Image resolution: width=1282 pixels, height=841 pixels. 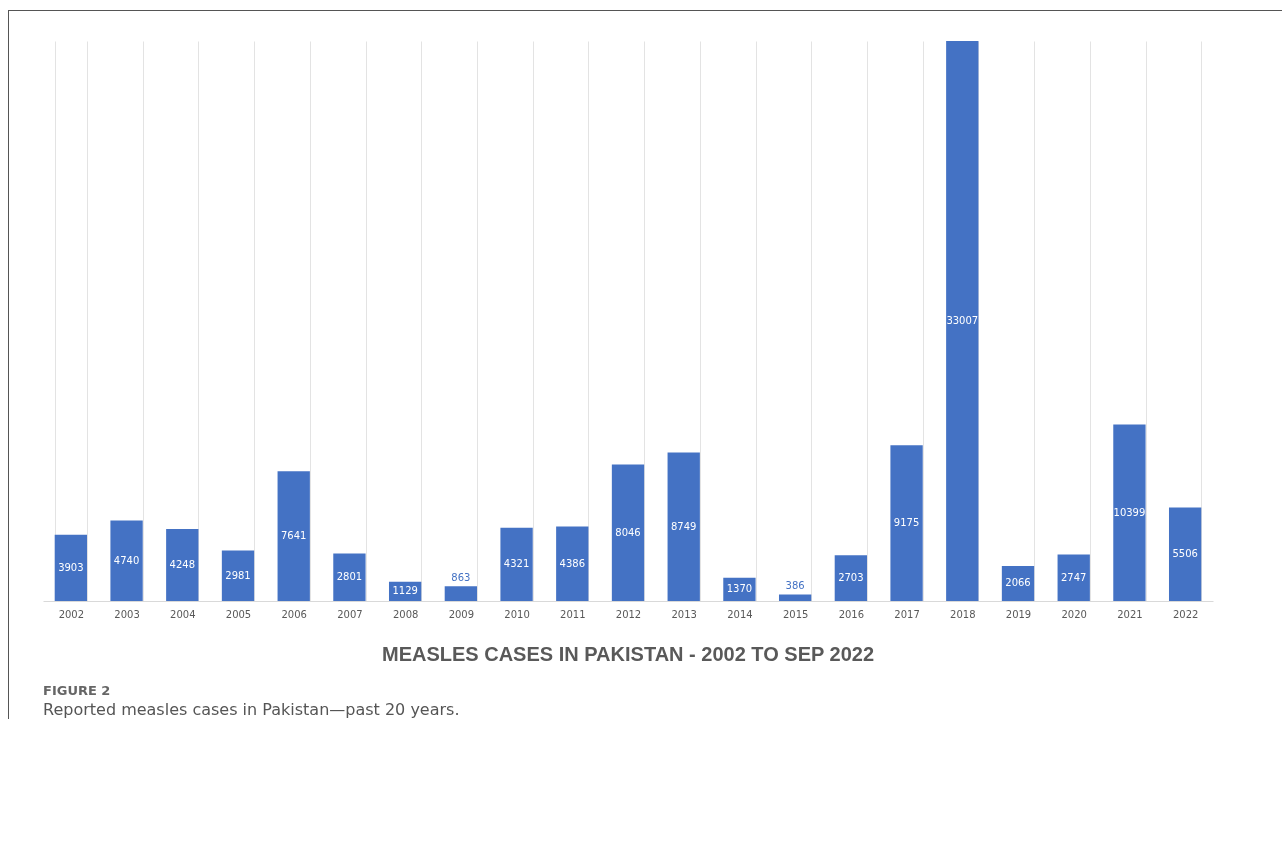 What do you see at coordinates (1185, 614) in the screenshot?
I see `x-tick-label: 2022` at bounding box center [1185, 614].